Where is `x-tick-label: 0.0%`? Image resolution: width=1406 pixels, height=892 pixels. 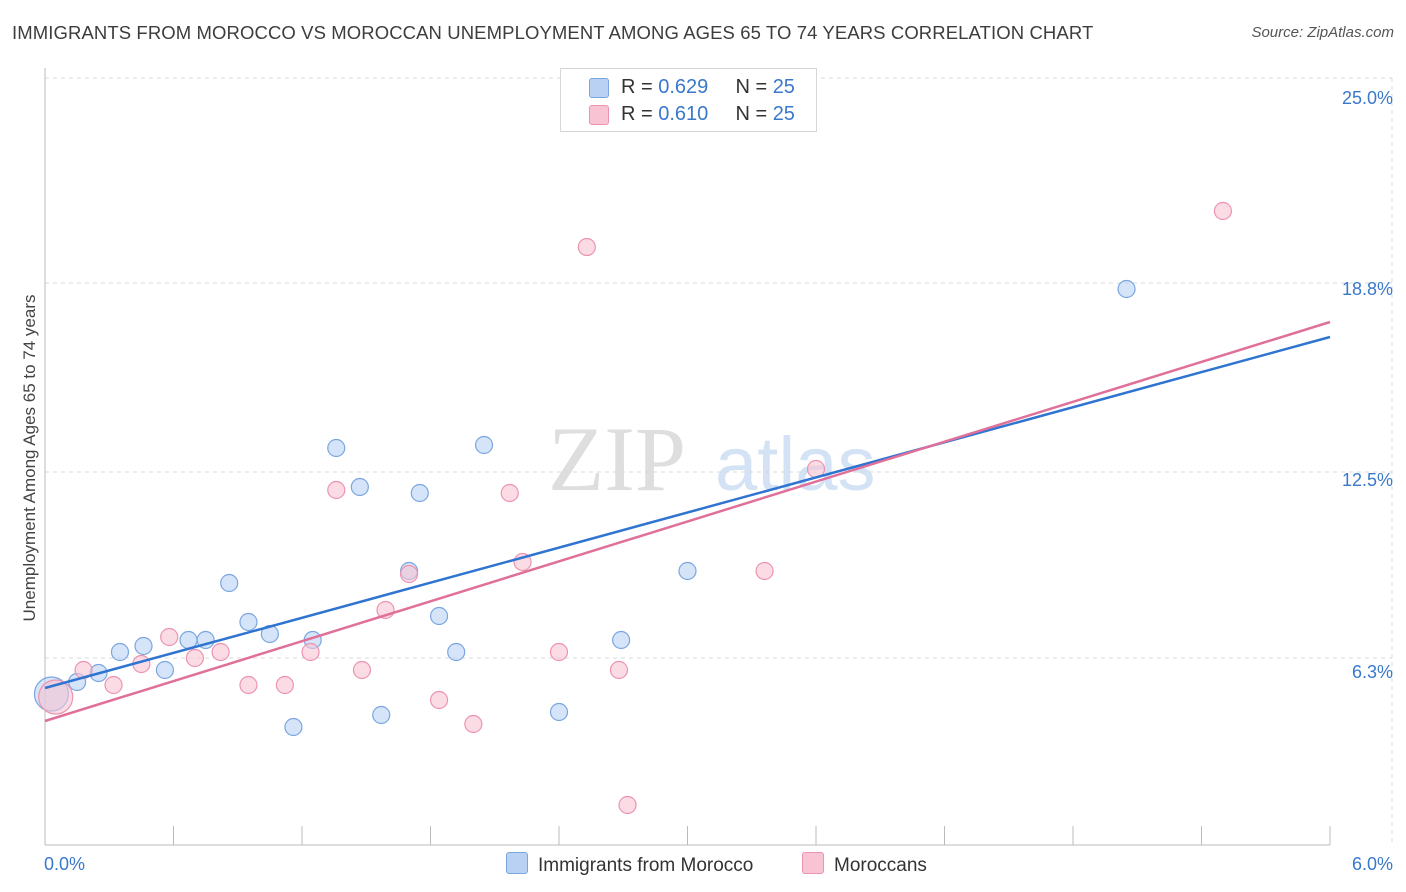 x-tick-label: 0.0% is located at coordinates (64, 864).